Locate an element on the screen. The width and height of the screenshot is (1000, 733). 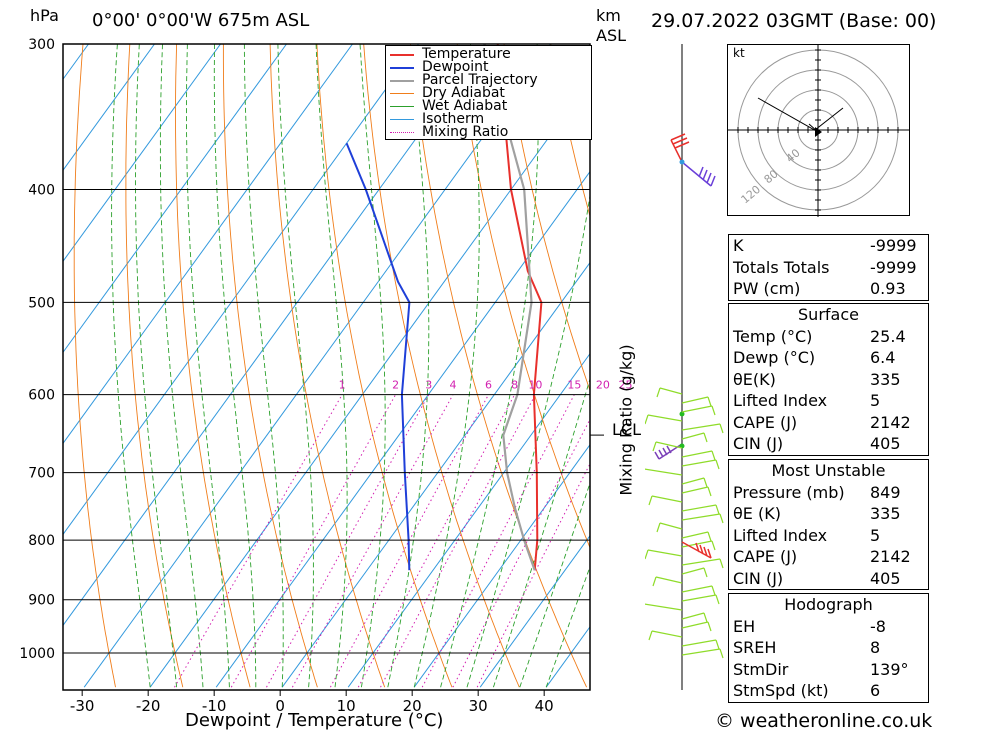
surface-temp-row: Temp (°C) 25.4 is located at coordinates (819, 336).